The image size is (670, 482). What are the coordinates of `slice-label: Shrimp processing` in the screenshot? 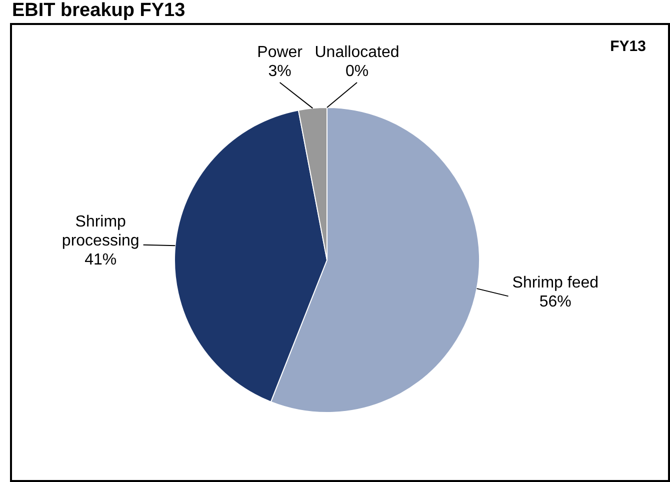 It's located at (101, 232).